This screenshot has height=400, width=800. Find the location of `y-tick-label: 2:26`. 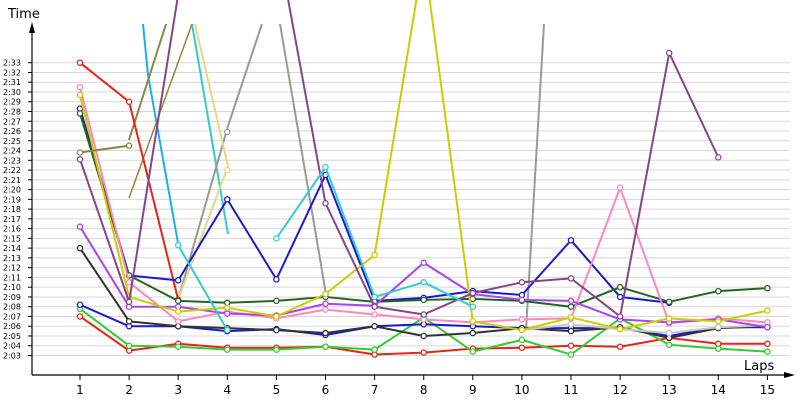

y-tick-label: 2:26 is located at coordinates (12, 131).